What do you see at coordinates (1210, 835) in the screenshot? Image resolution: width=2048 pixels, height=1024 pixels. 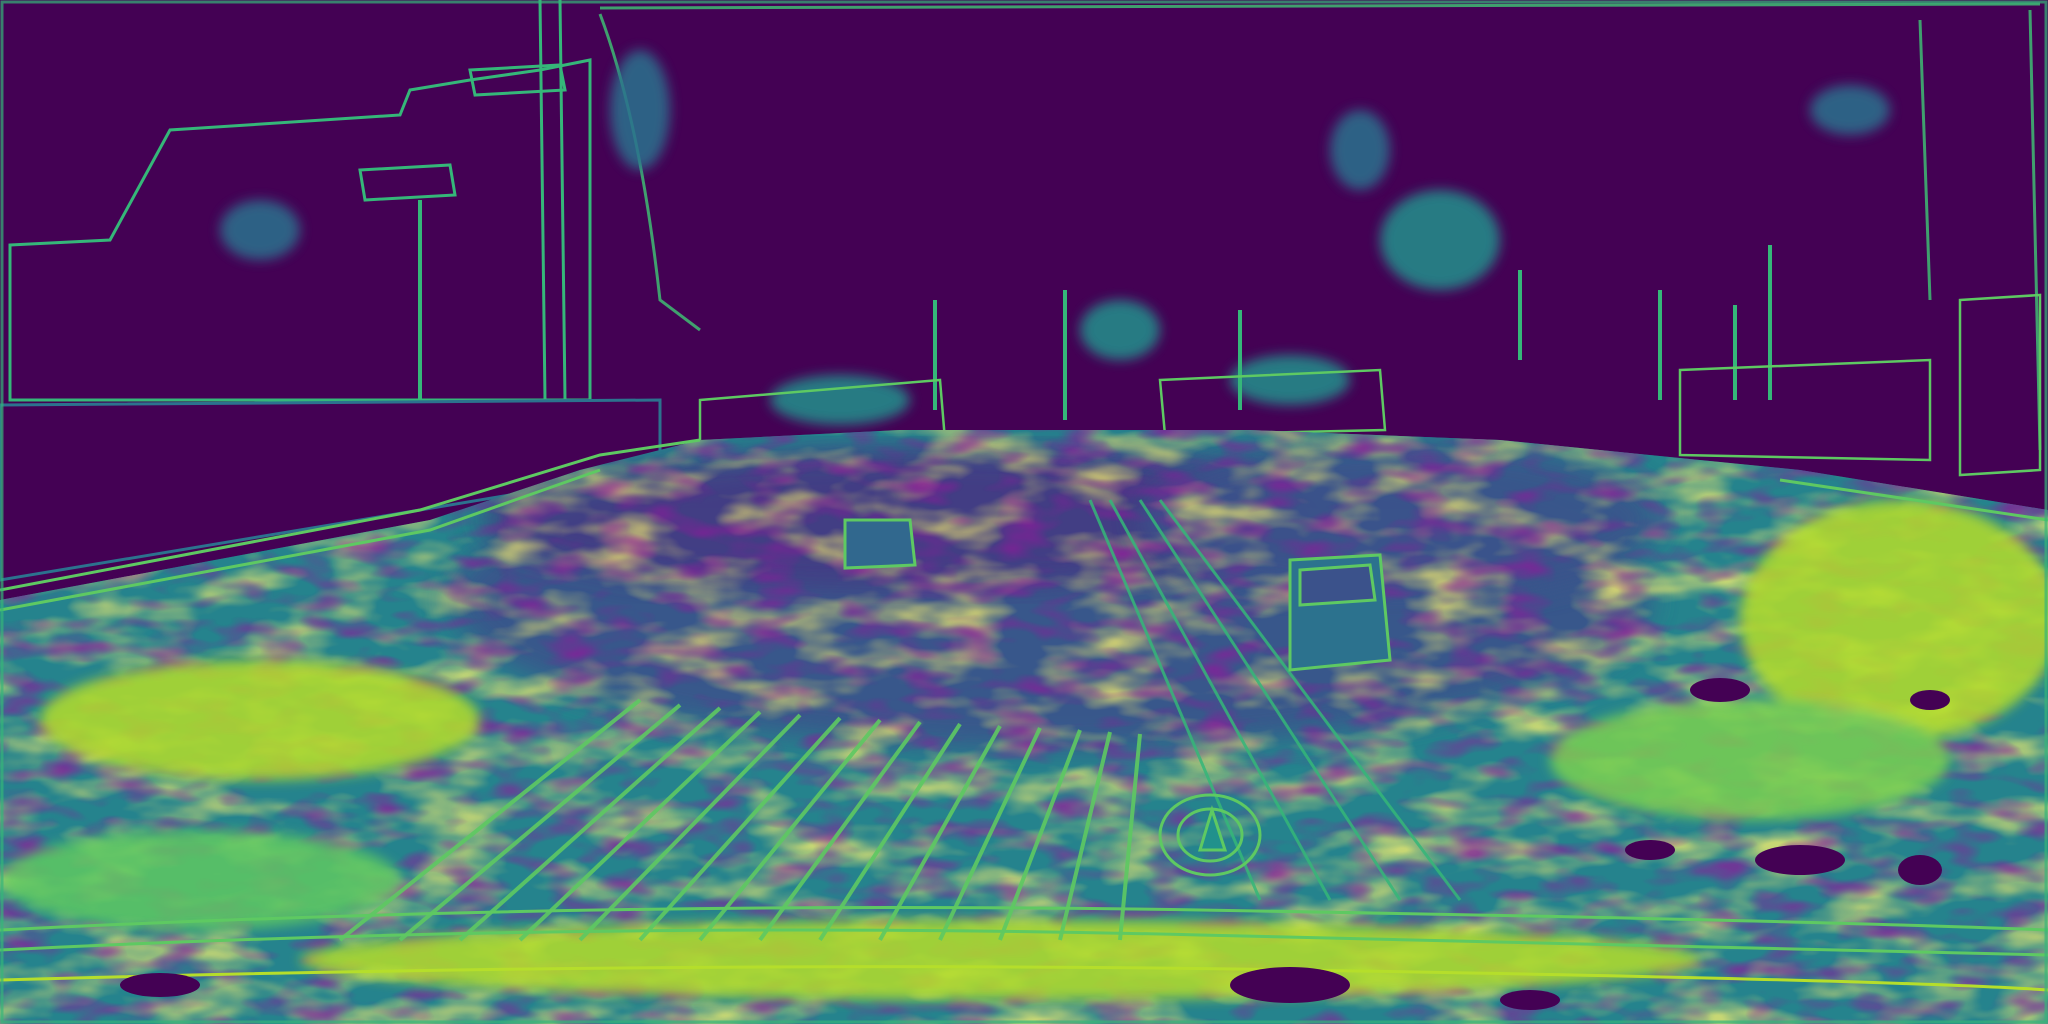 I see `hood-ornament` at bounding box center [1210, 835].